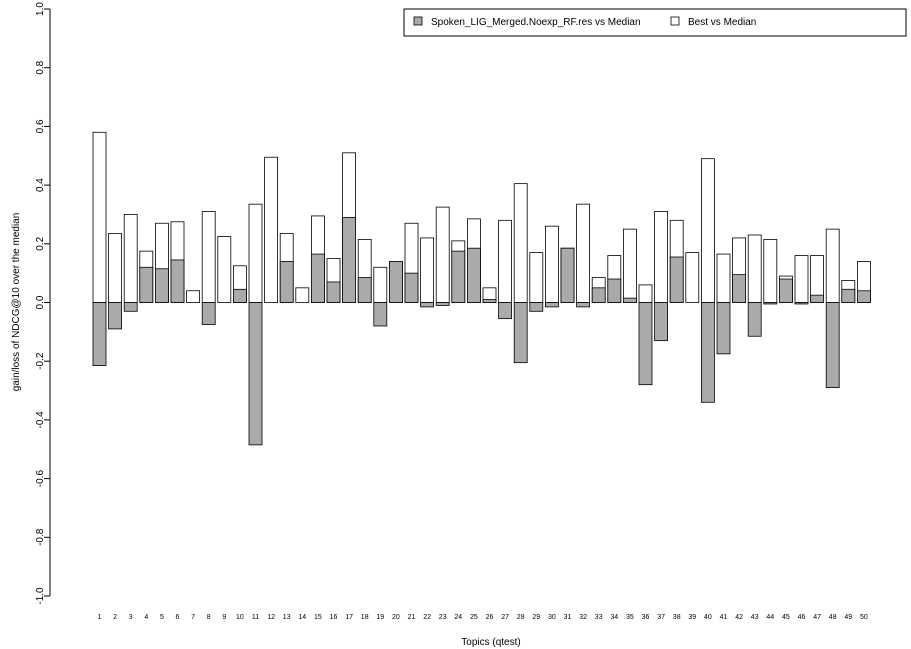 This screenshot has height=649, width=911. I want to click on x-tick-label: 19, so click(380, 617).